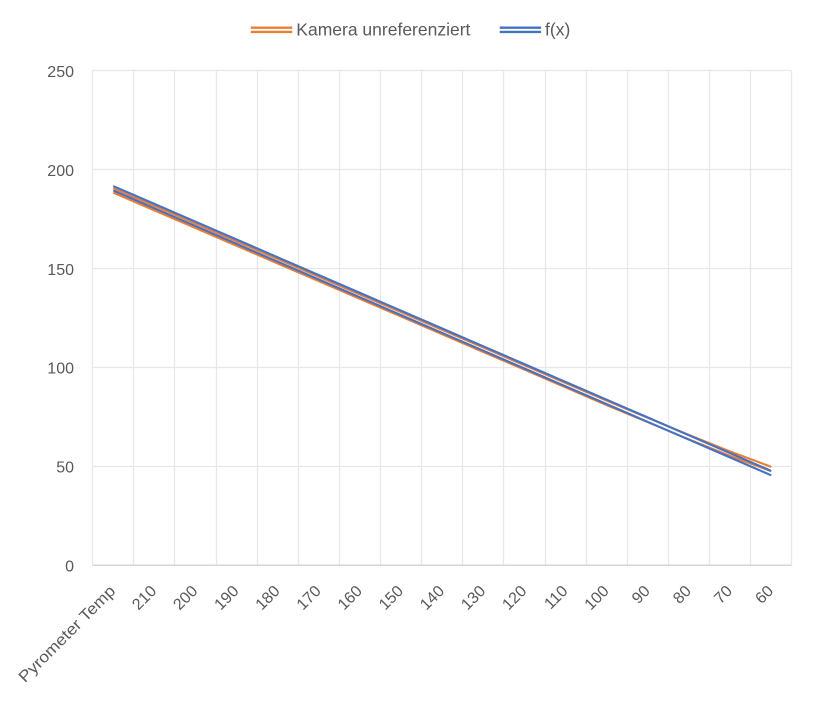  What do you see at coordinates (60, 171) in the screenshot?
I see `svg-text: 200` at bounding box center [60, 171].